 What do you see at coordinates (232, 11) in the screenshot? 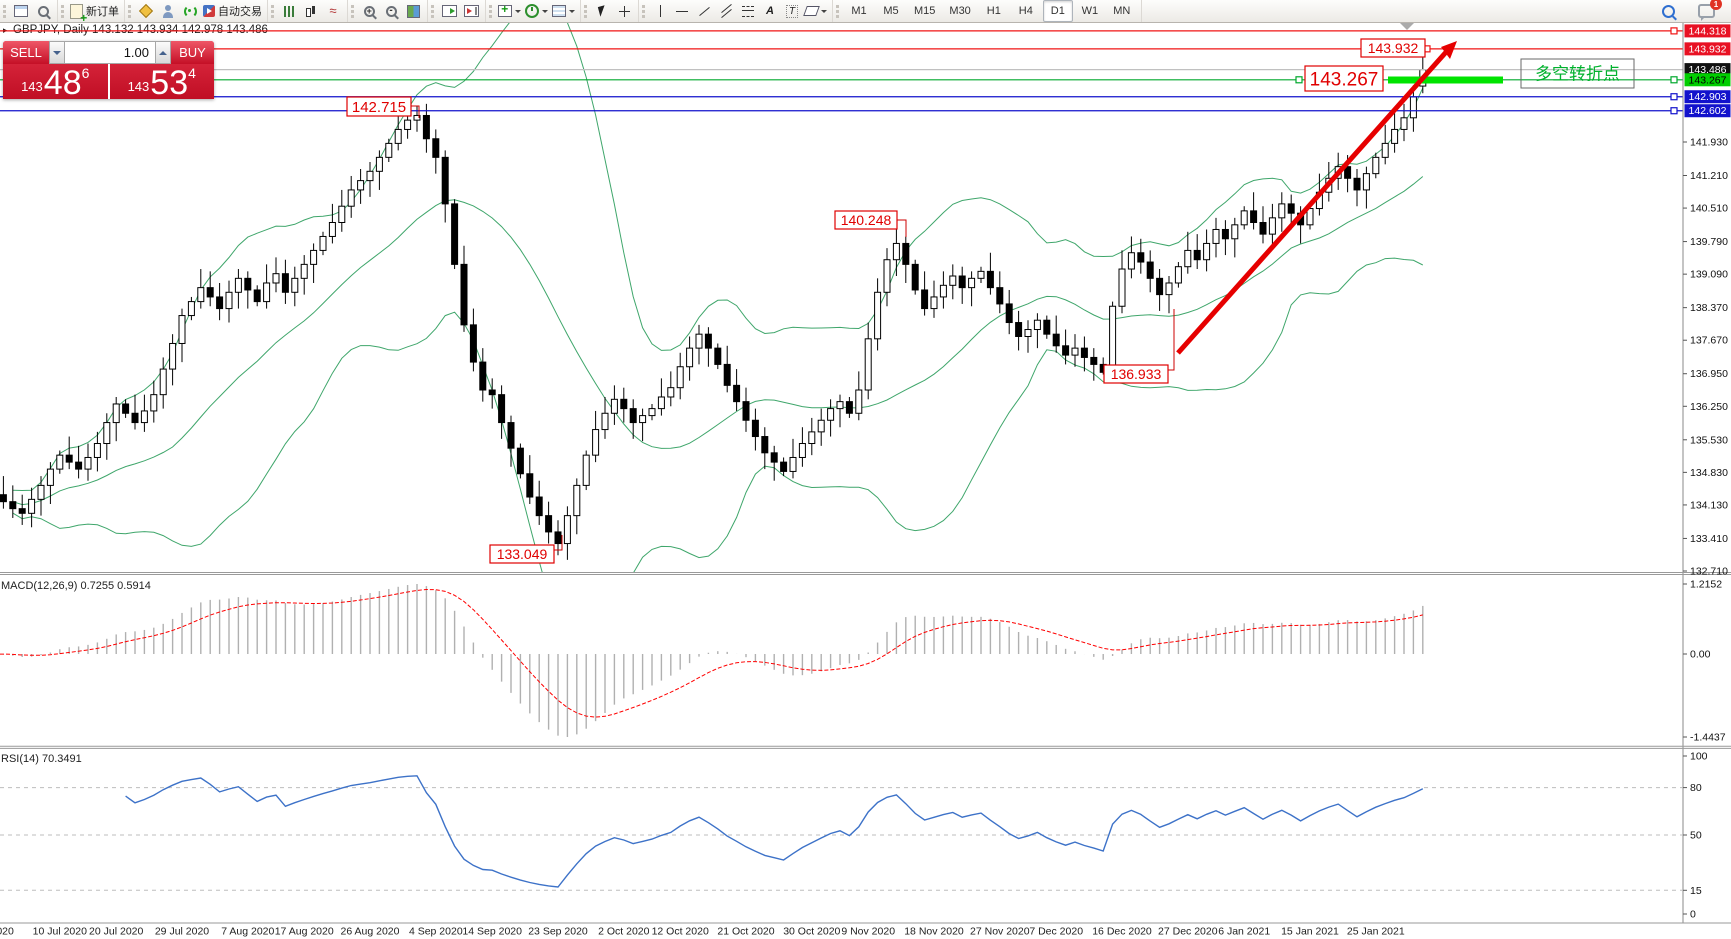
I see `autotrading-icon: 自动交易` at bounding box center [232, 11].